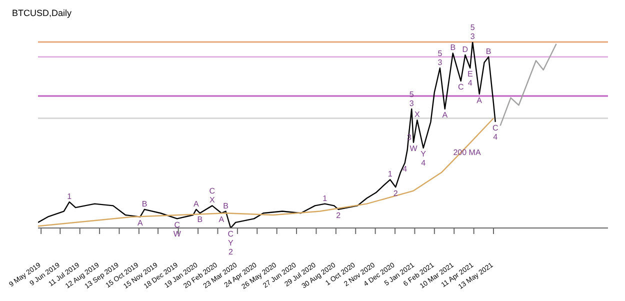 Image resolution: width=625 pixels, height=301 pixels. I want to click on chart-title: BTCUSD,Daily, so click(42, 13).